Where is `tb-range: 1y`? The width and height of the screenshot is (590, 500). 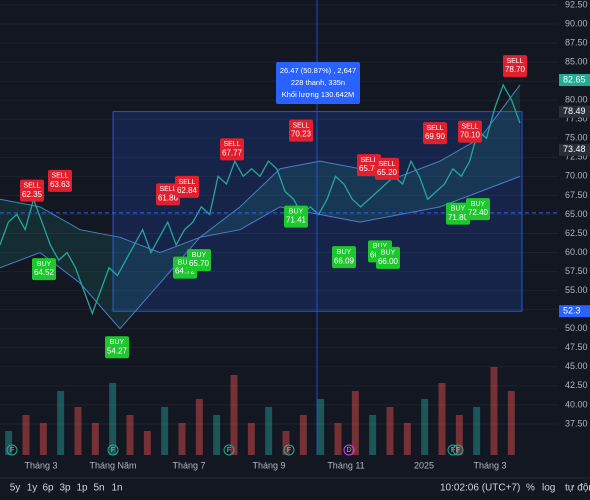 tb-range: 1y is located at coordinates (32, 488).